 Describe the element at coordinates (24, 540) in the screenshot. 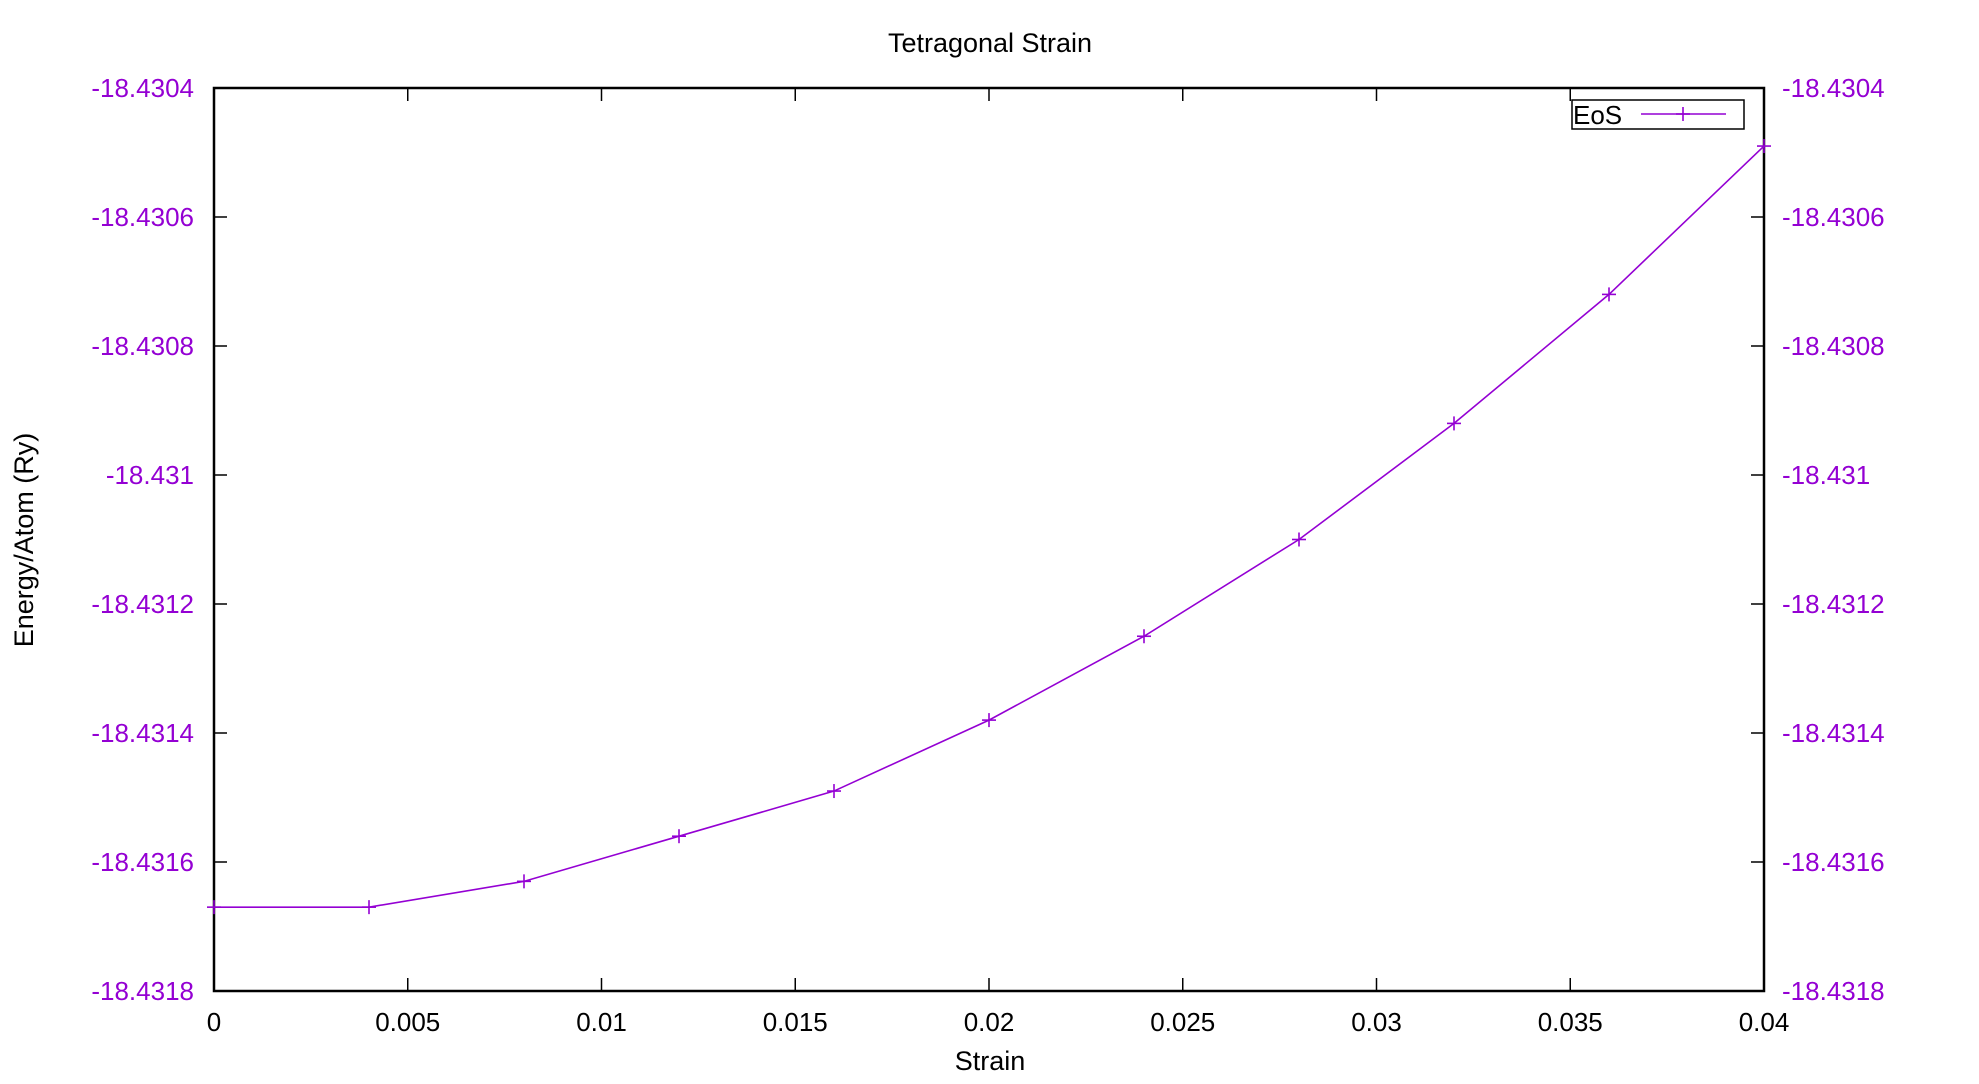

I see `y-axis-label: Energy/Atom (Ry)` at that location.